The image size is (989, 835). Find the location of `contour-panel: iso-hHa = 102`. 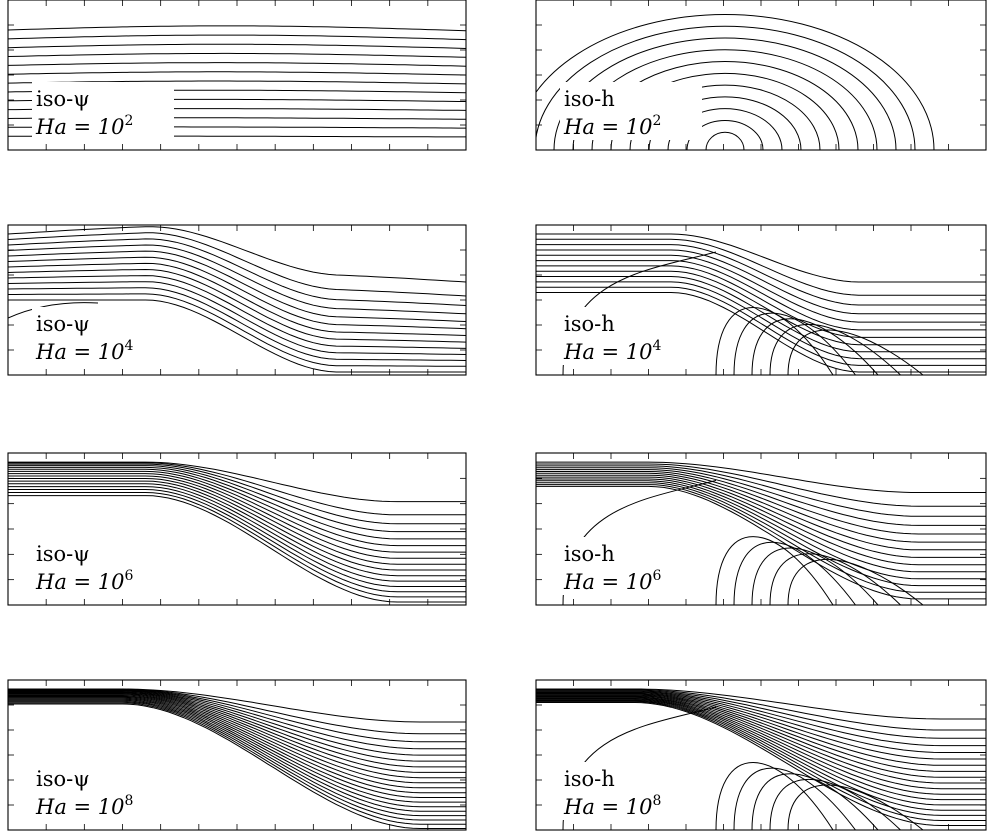

contour-panel: iso-hHa = 102 is located at coordinates (761, 75).